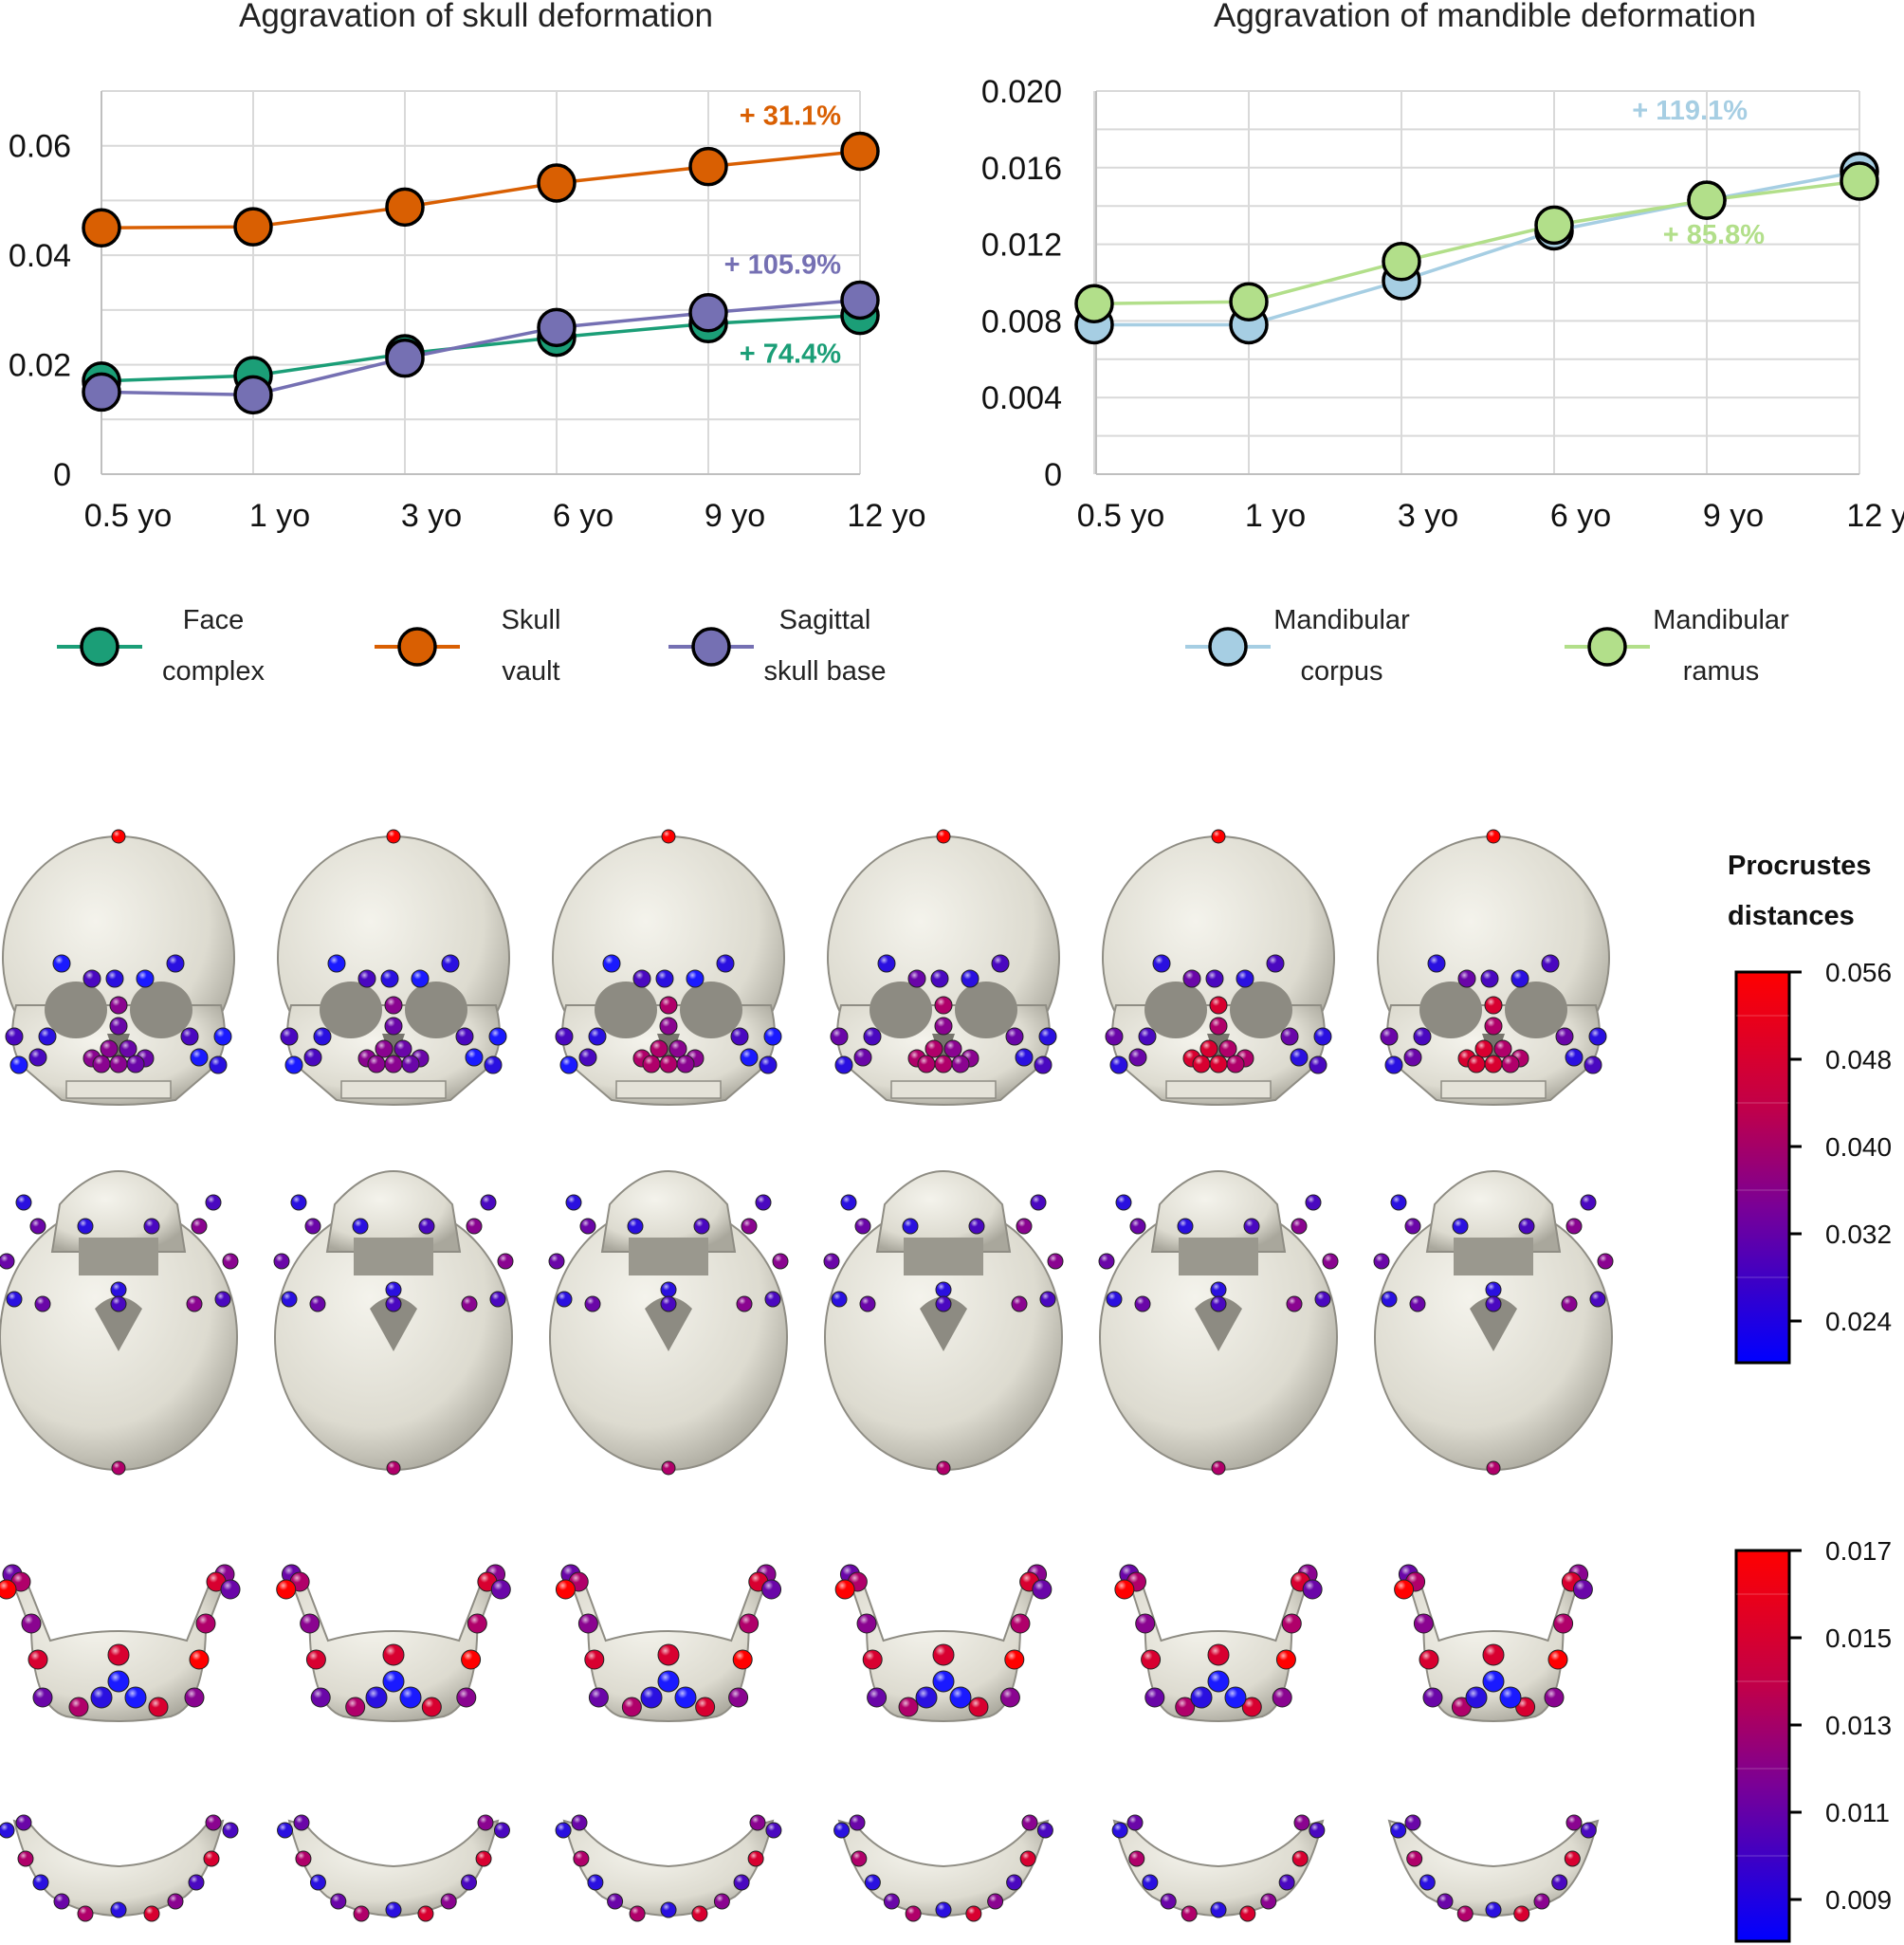 Image resolution: width=1904 pixels, height=1945 pixels. Describe the element at coordinates (1022, 321) in the screenshot. I see `y-tick-label: 0.008` at that location.